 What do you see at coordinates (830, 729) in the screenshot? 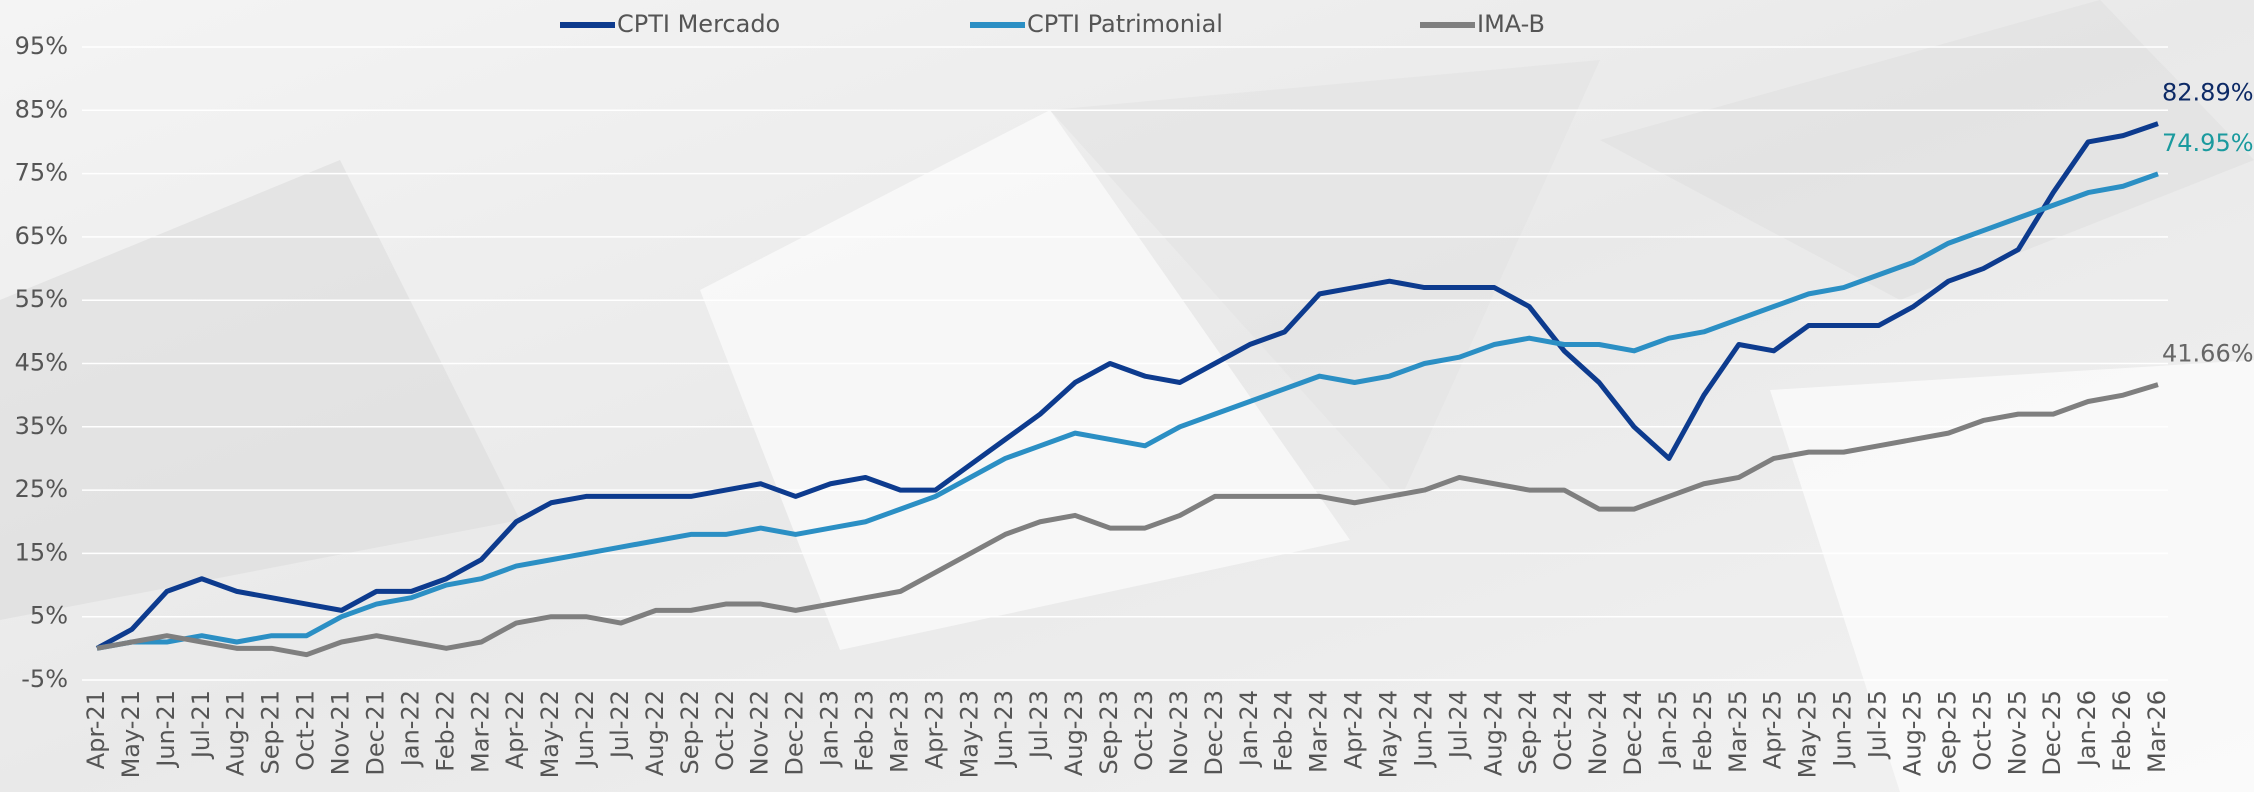
I see `x-tick-label: Jan-23` at bounding box center [830, 729].